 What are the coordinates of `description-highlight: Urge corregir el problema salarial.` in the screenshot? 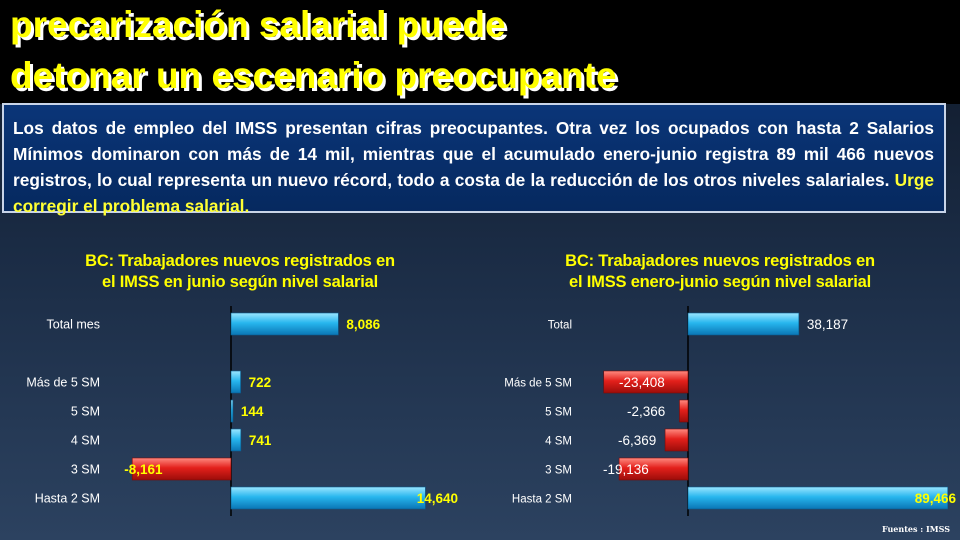 It's located at (473, 193).